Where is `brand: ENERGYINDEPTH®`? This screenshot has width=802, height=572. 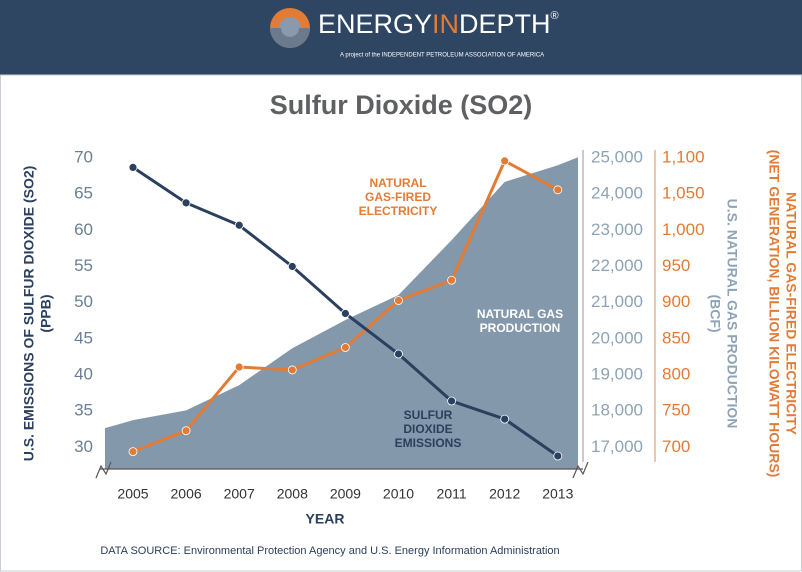
brand: ENERGYINDEPTH® is located at coordinates (438, 24).